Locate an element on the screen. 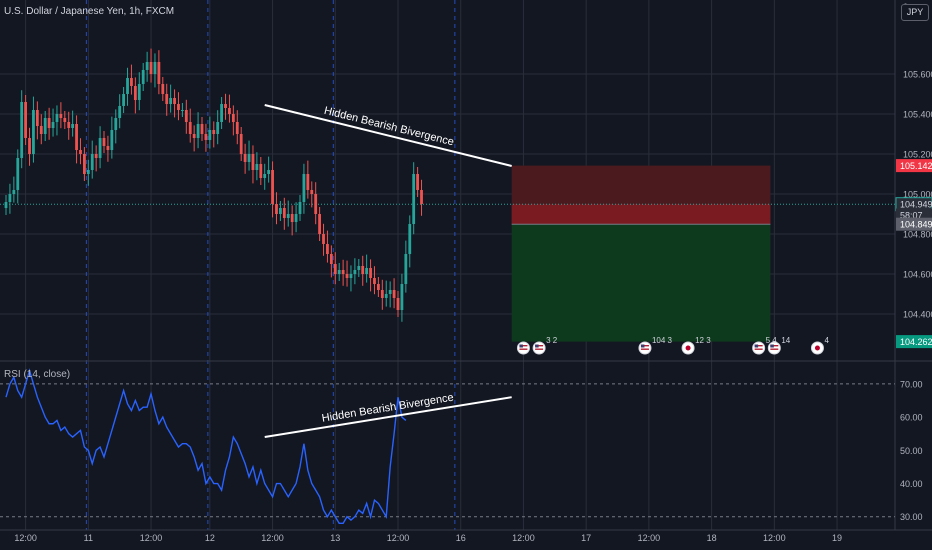 Image resolution: width=932 pixels, height=550 pixels. time-tick-label: 17 is located at coordinates (586, 538).